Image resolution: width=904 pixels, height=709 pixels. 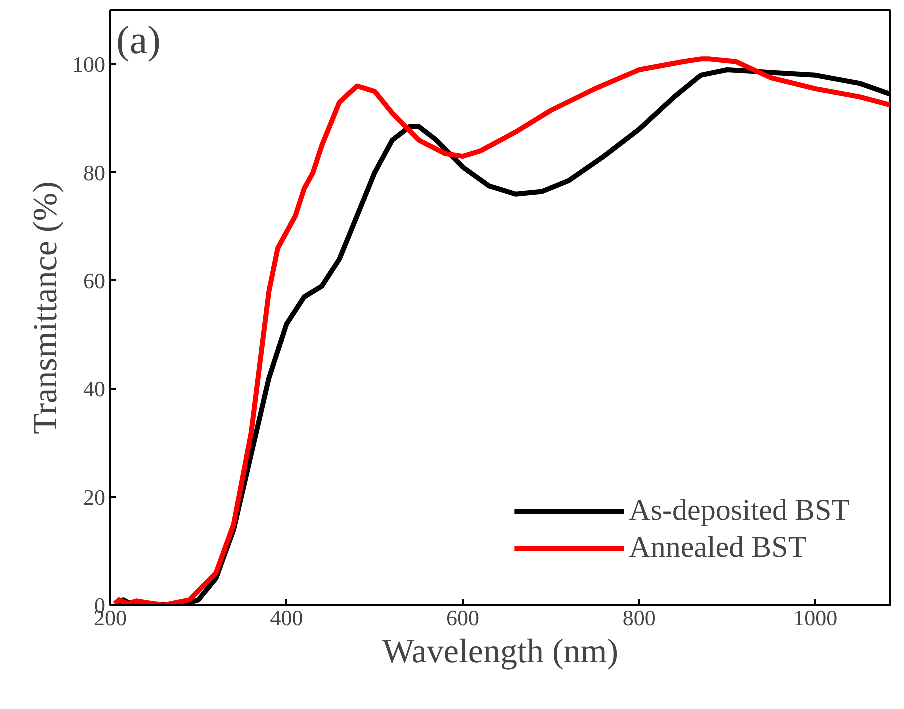 What do you see at coordinates (95, 281) in the screenshot?
I see `y-tick-label: 60` at bounding box center [95, 281].